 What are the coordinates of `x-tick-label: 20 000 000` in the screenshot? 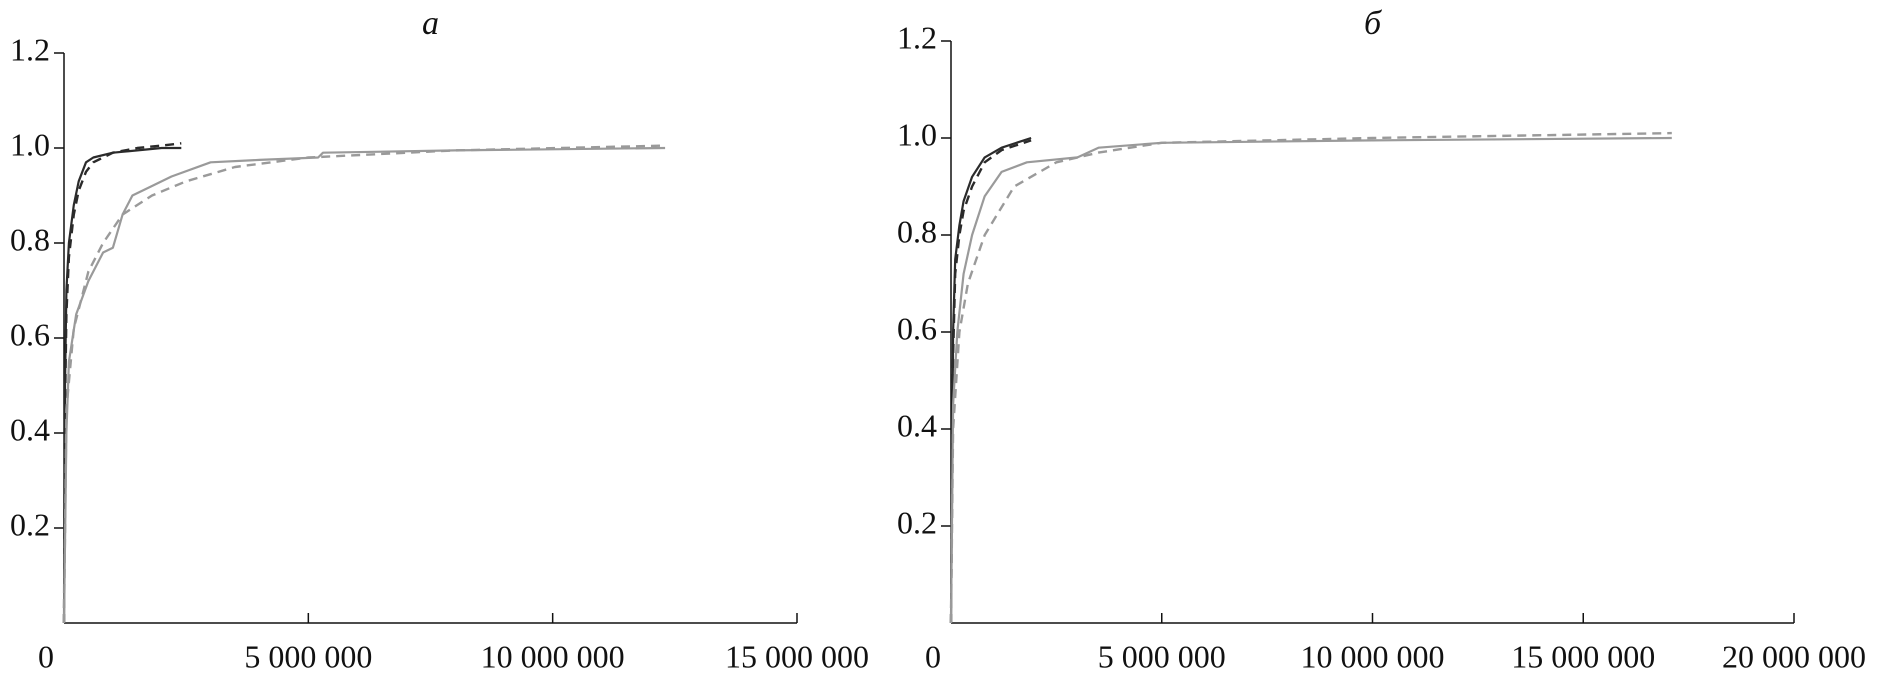 It's located at (1794, 656).